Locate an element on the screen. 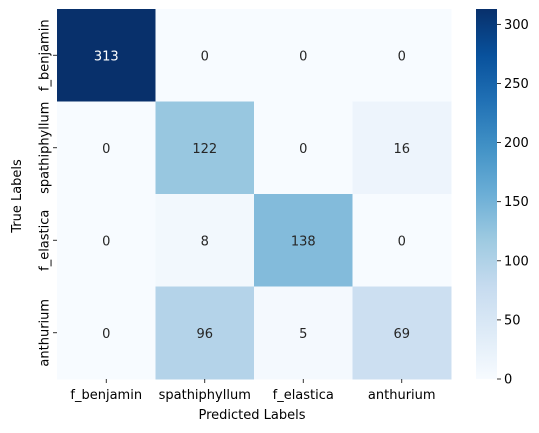 This screenshot has height=433, width=539. colorbar-tick-label: 100 is located at coordinates (516, 261).